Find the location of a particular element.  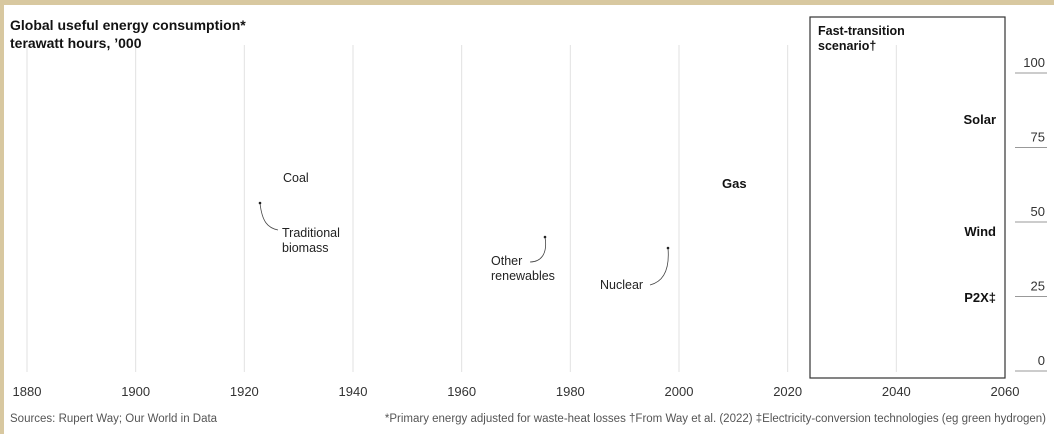

label-p2x: P2X‡ is located at coordinates (980, 297).